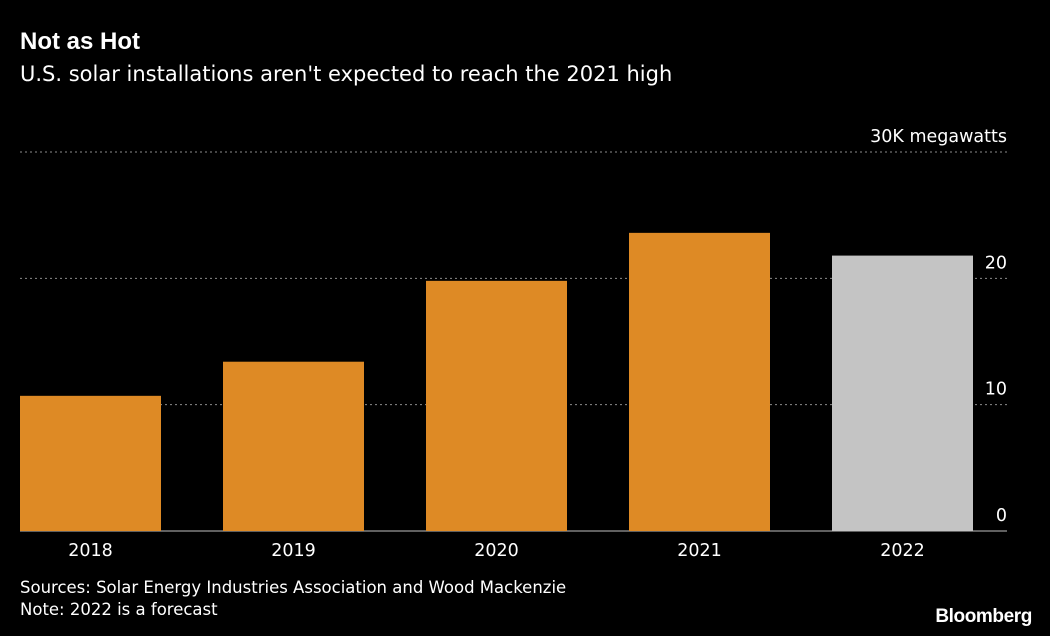 The image size is (1050, 636). Describe the element at coordinates (90, 551) in the screenshot. I see `x-tick-label: 2018` at that location.